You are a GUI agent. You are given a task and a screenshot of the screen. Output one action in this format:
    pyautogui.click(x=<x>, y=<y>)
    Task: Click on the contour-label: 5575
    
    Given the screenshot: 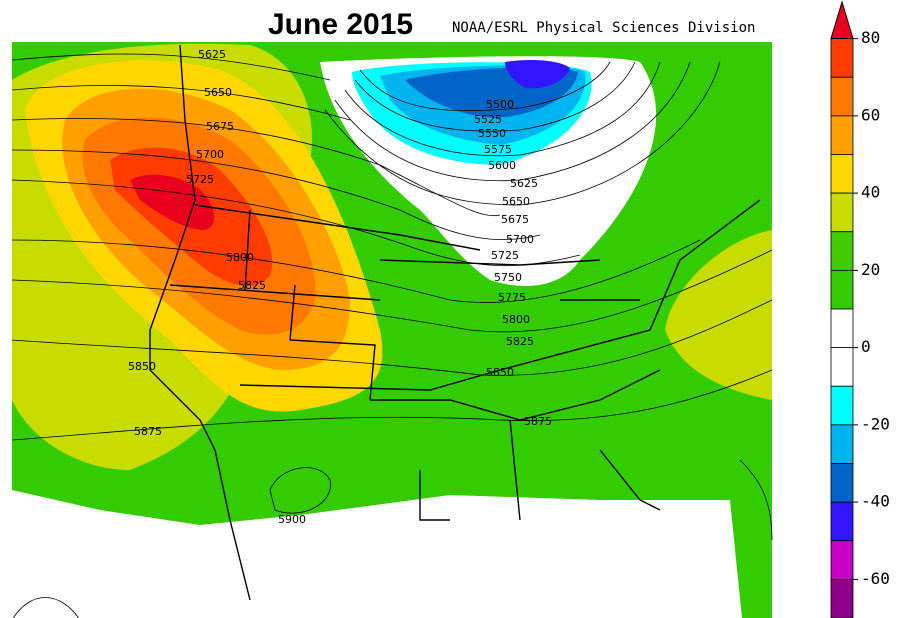 What is the action you would take?
    pyautogui.click(x=498, y=149)
    